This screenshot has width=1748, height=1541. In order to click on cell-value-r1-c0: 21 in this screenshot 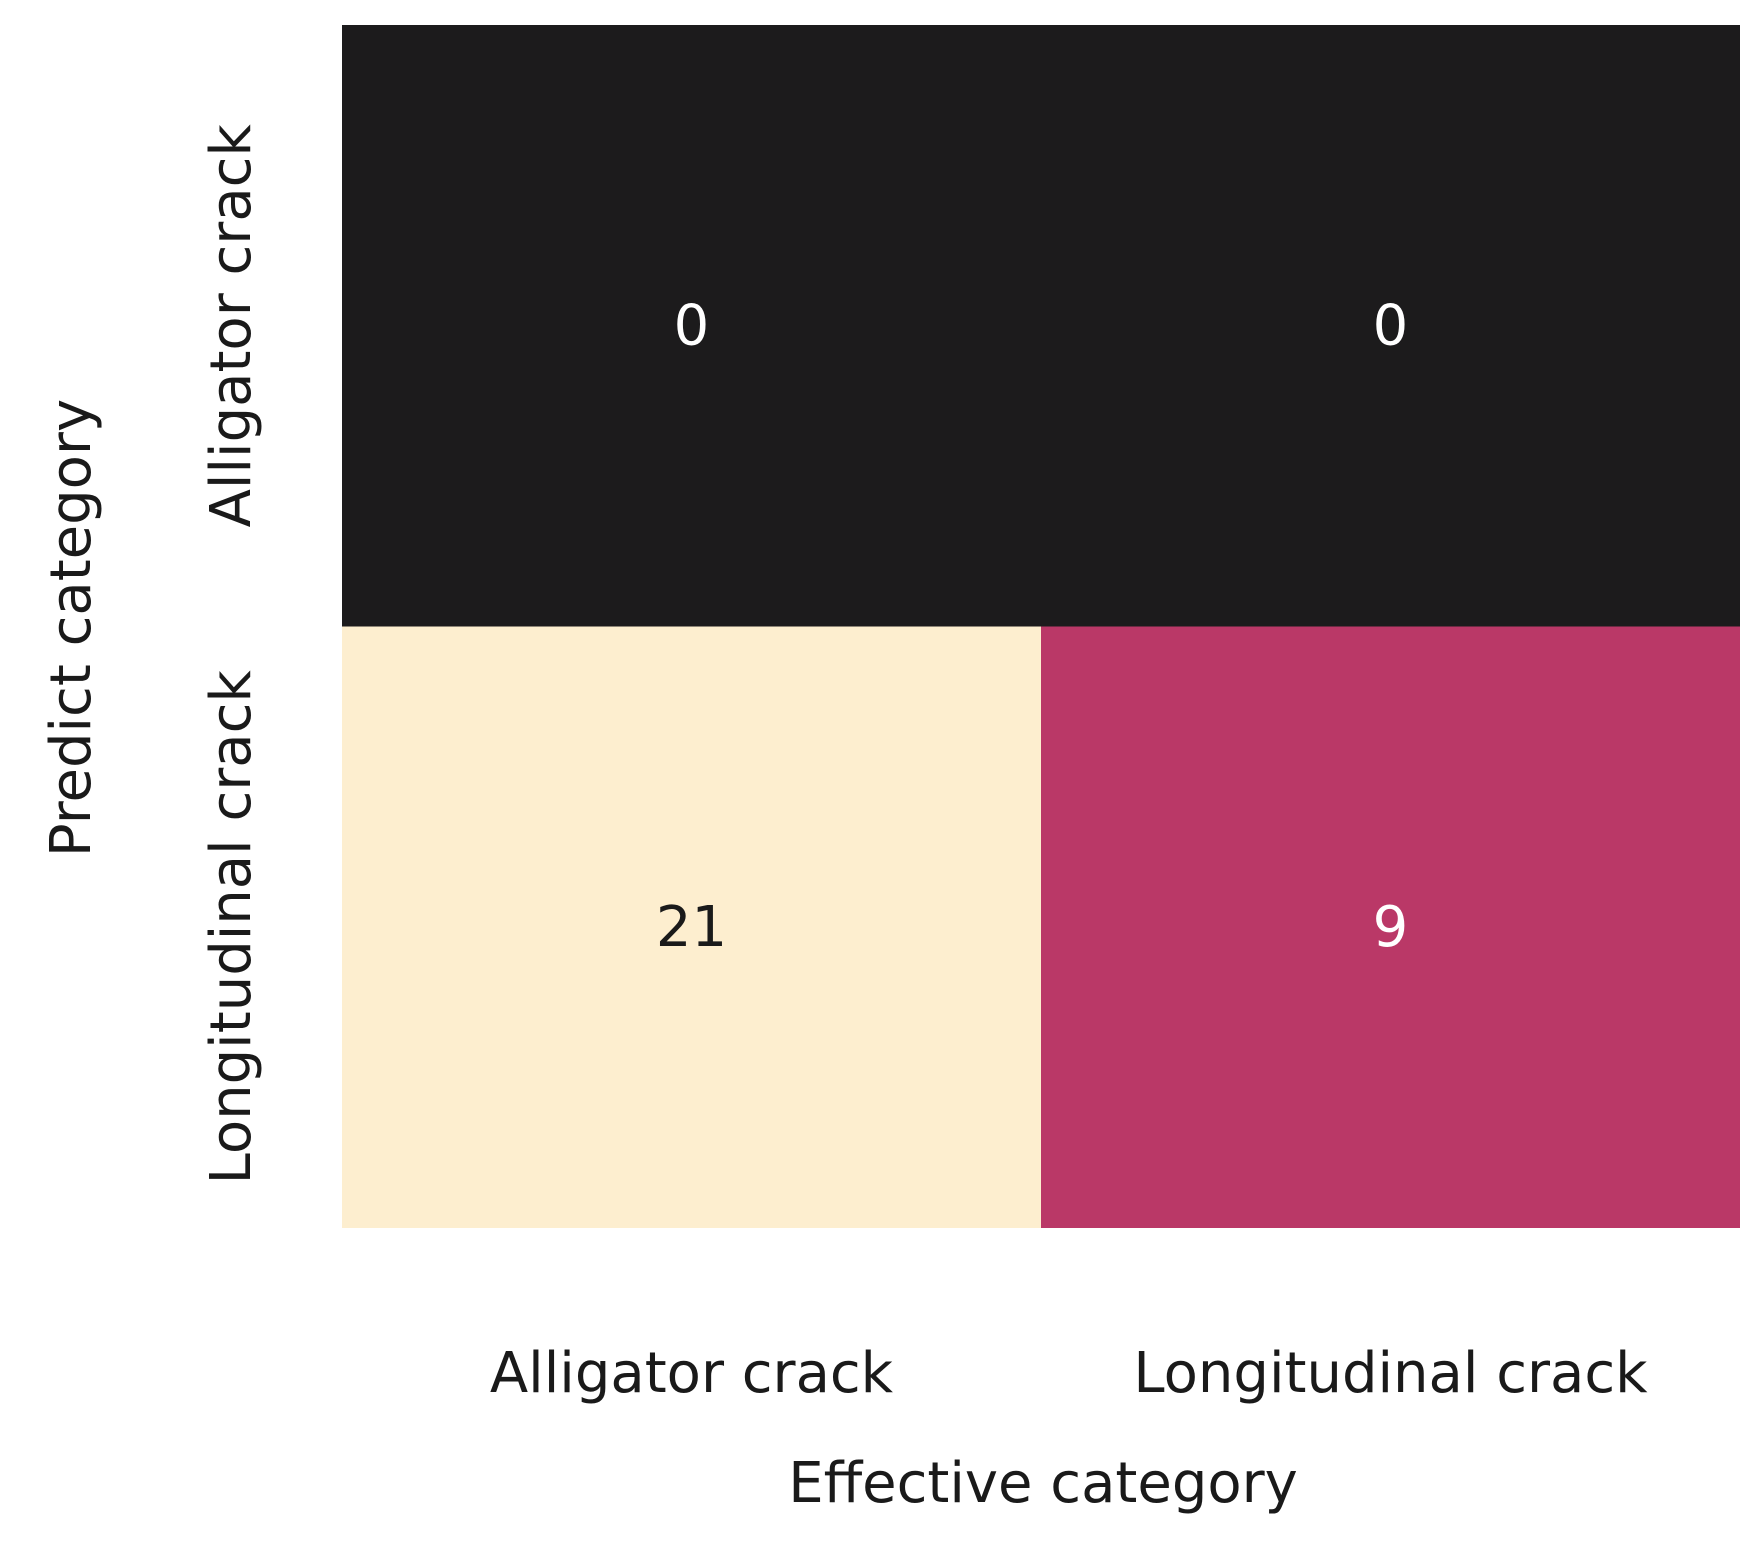, I will do `click(691, 927)`.